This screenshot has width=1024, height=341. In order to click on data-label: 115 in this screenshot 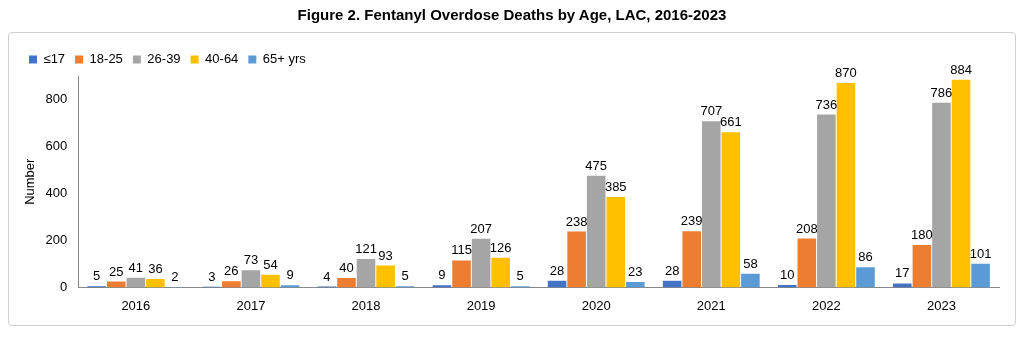, I will do `click(461, 250)`.